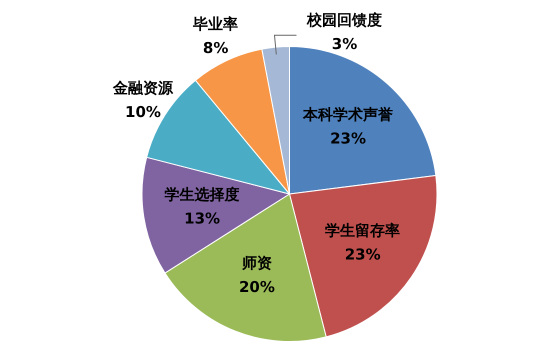 This screenshot has height=346, width=559. I want to click on data-label: 8%, so click(215, 47).